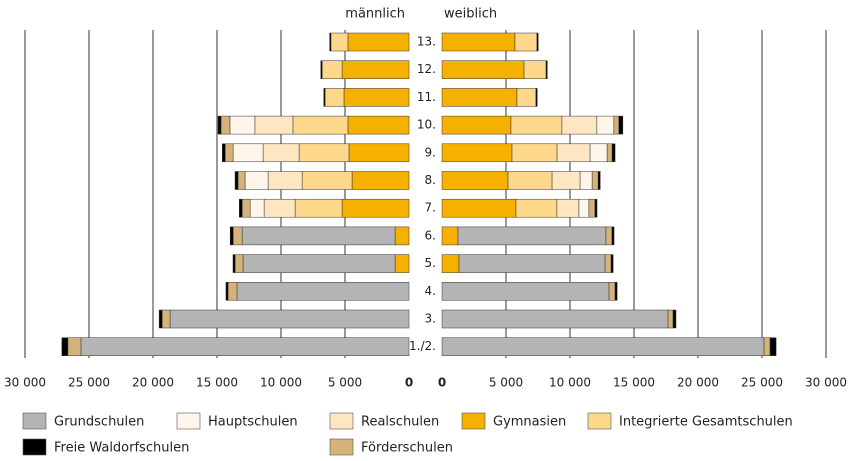 The height and width of the screenshot is (461, 849). What do you see at coordinates (375, 14) in the screenshot?
I see `side-label-male: männlich` at bounding box center [375, 14].